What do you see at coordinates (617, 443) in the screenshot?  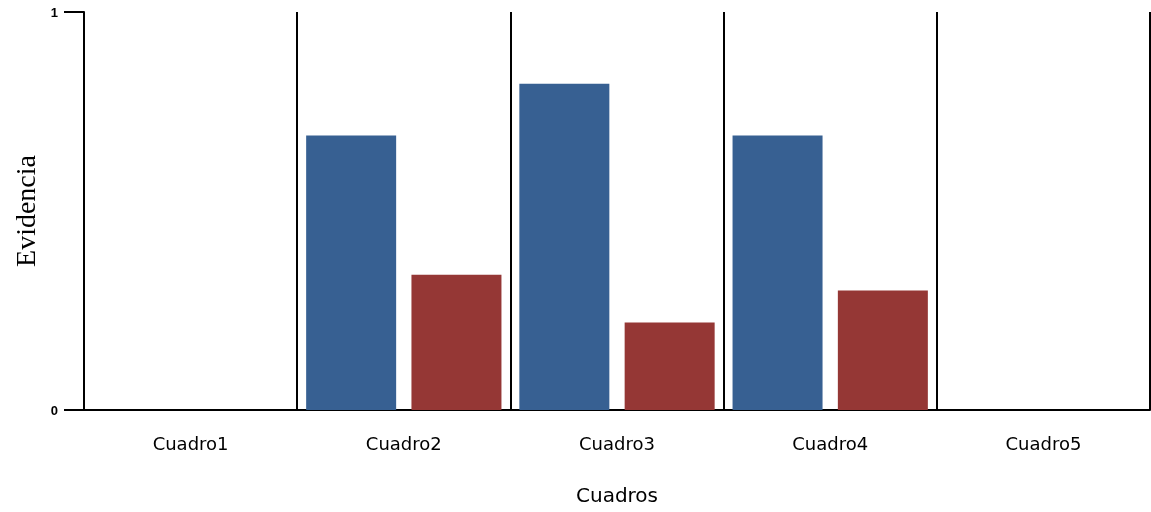 I see `x-tick-label: Cuadro3` at bounding box center [617, 443].